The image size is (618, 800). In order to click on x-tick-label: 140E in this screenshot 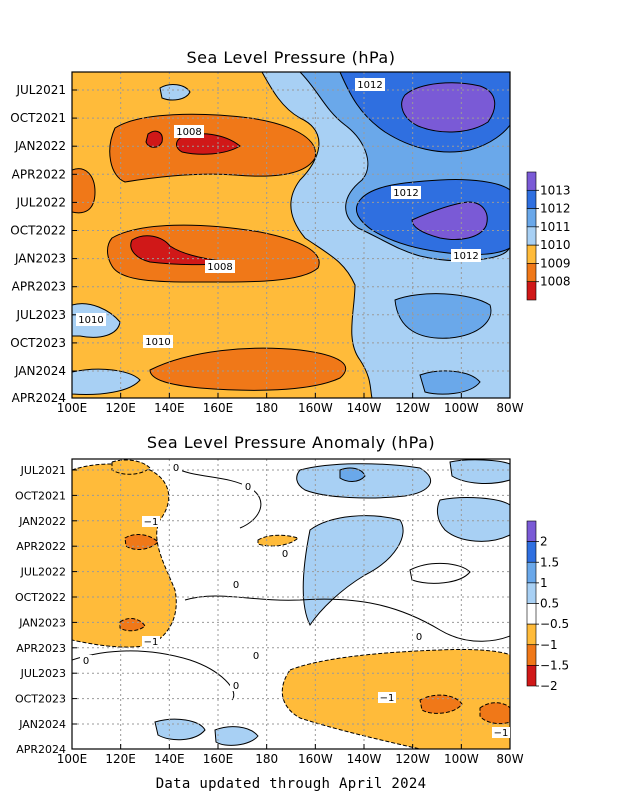, I will do `click(169, 759)`.